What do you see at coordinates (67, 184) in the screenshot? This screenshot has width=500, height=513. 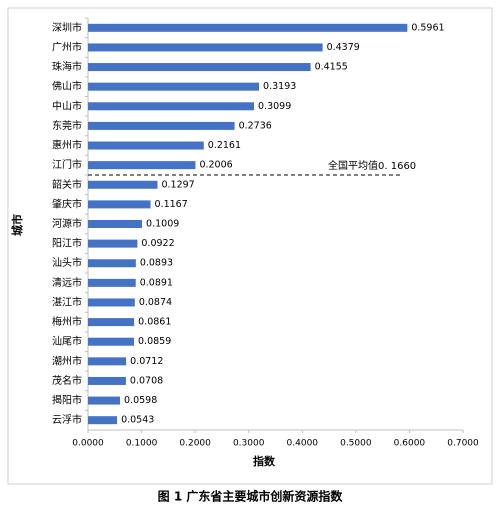 I see `y-tick-label: 韶关市` at bounding box center [67, 184].